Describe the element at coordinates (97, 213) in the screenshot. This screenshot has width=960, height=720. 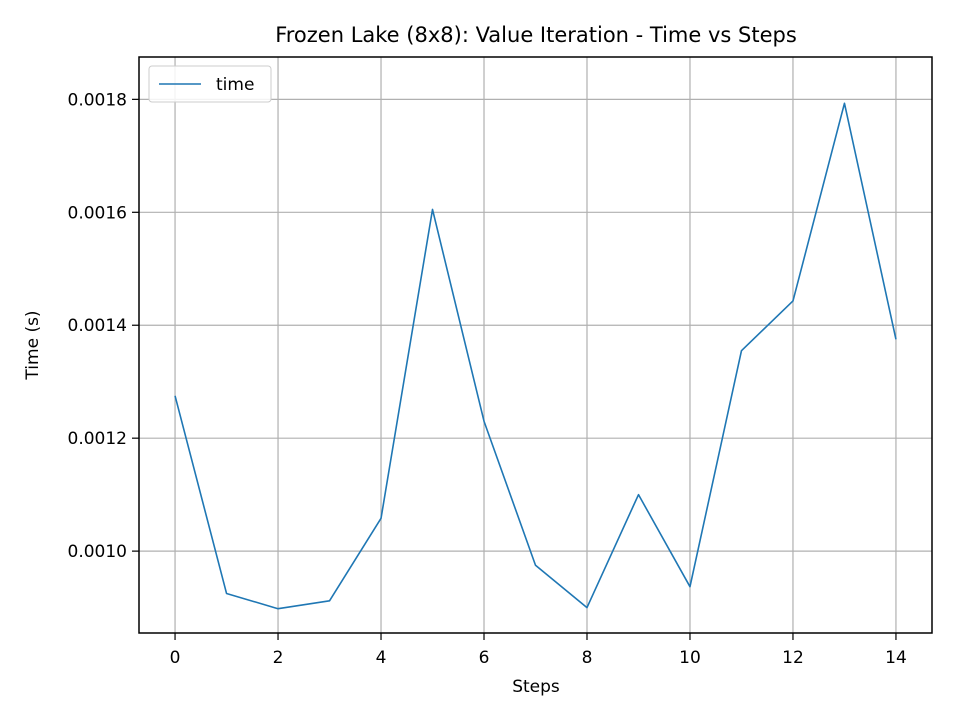
I see `y-tick-label: 0.0016` at that location.